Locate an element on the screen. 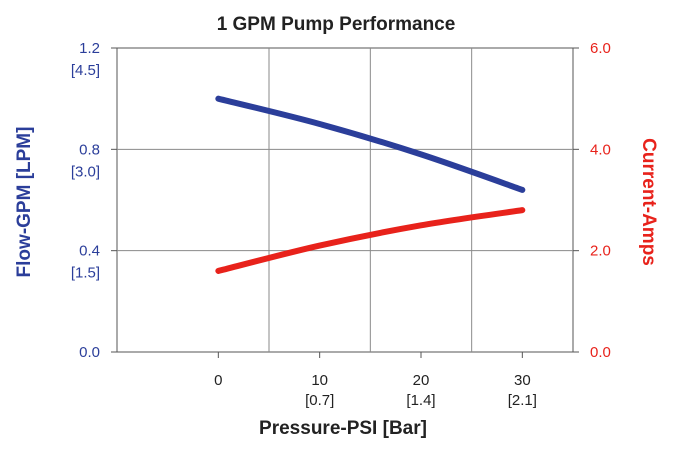 This screenshot has height=450, width=675. y-left-tick-label: 1.2 is located at coordinates (89, 48).